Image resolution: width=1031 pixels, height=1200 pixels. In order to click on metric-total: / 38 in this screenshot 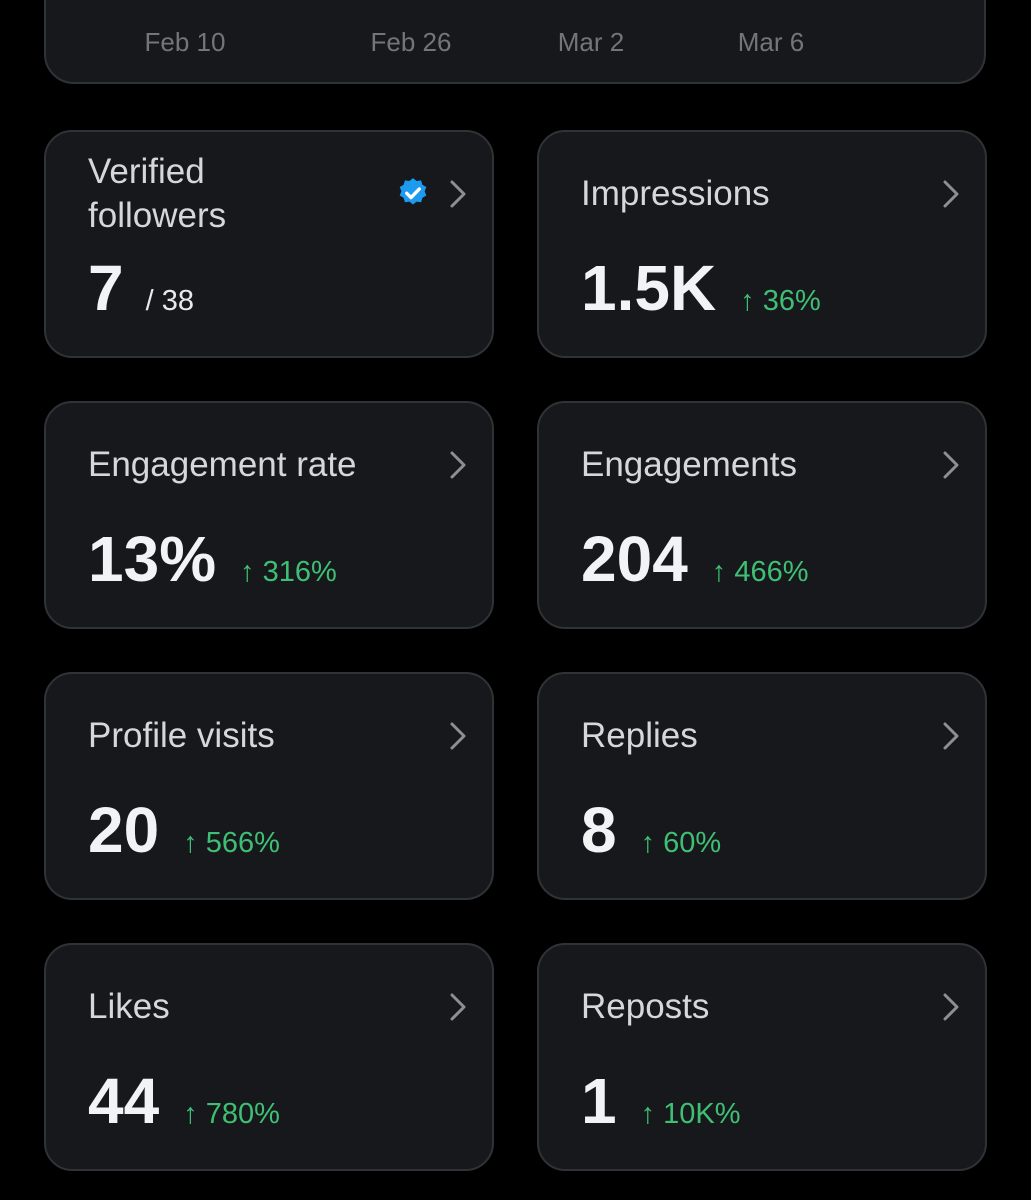, I will do `click(169, 301)`.